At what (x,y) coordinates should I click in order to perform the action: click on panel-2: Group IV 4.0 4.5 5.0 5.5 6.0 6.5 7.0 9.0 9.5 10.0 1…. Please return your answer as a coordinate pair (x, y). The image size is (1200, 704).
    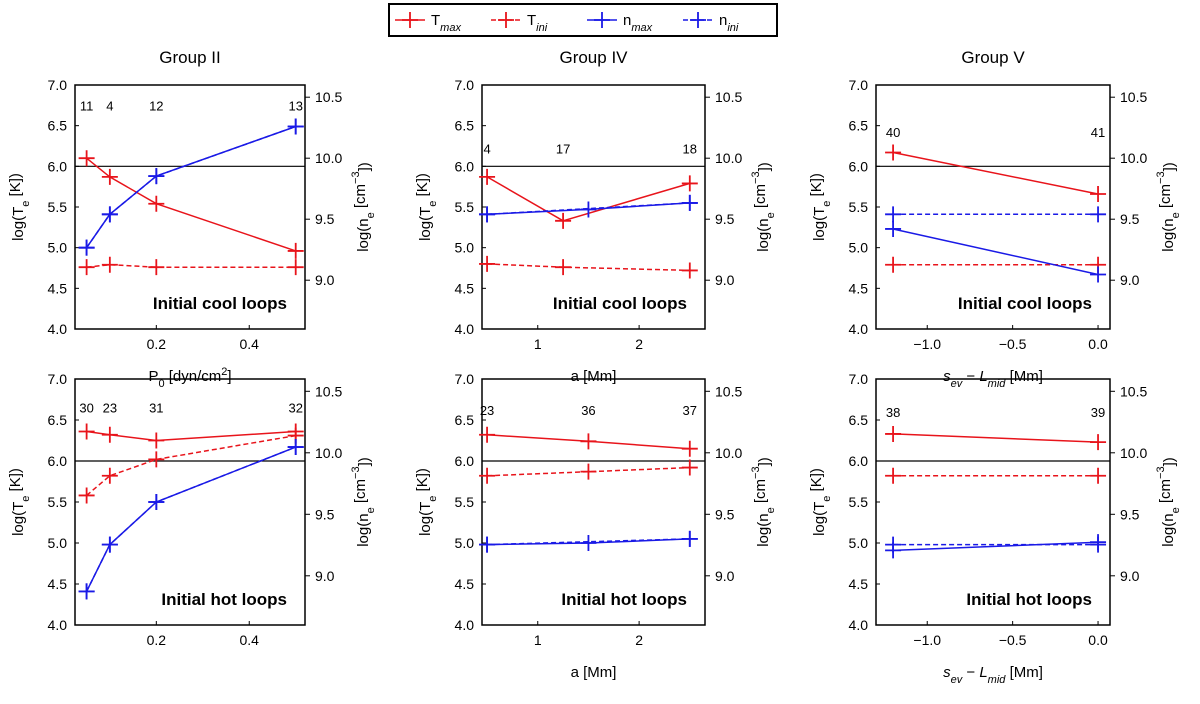
    Looking at the image, I should click on (595, 216).